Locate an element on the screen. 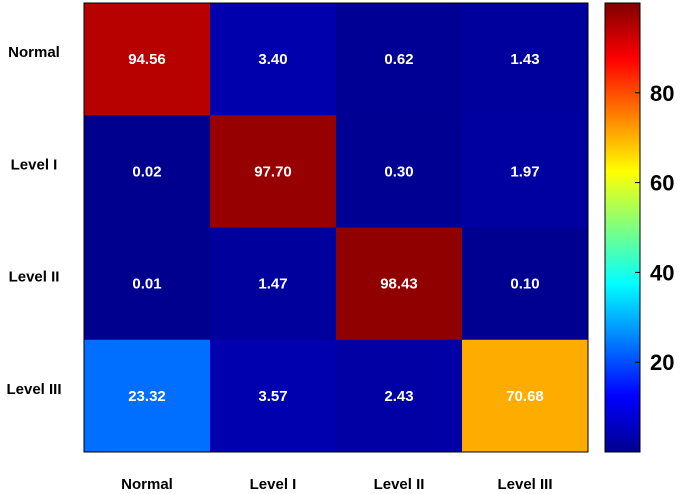 Image resolution: width=685 pixels, height=494 pixels. y-tick-label-1: Level I is located at coordinates (34, 164).